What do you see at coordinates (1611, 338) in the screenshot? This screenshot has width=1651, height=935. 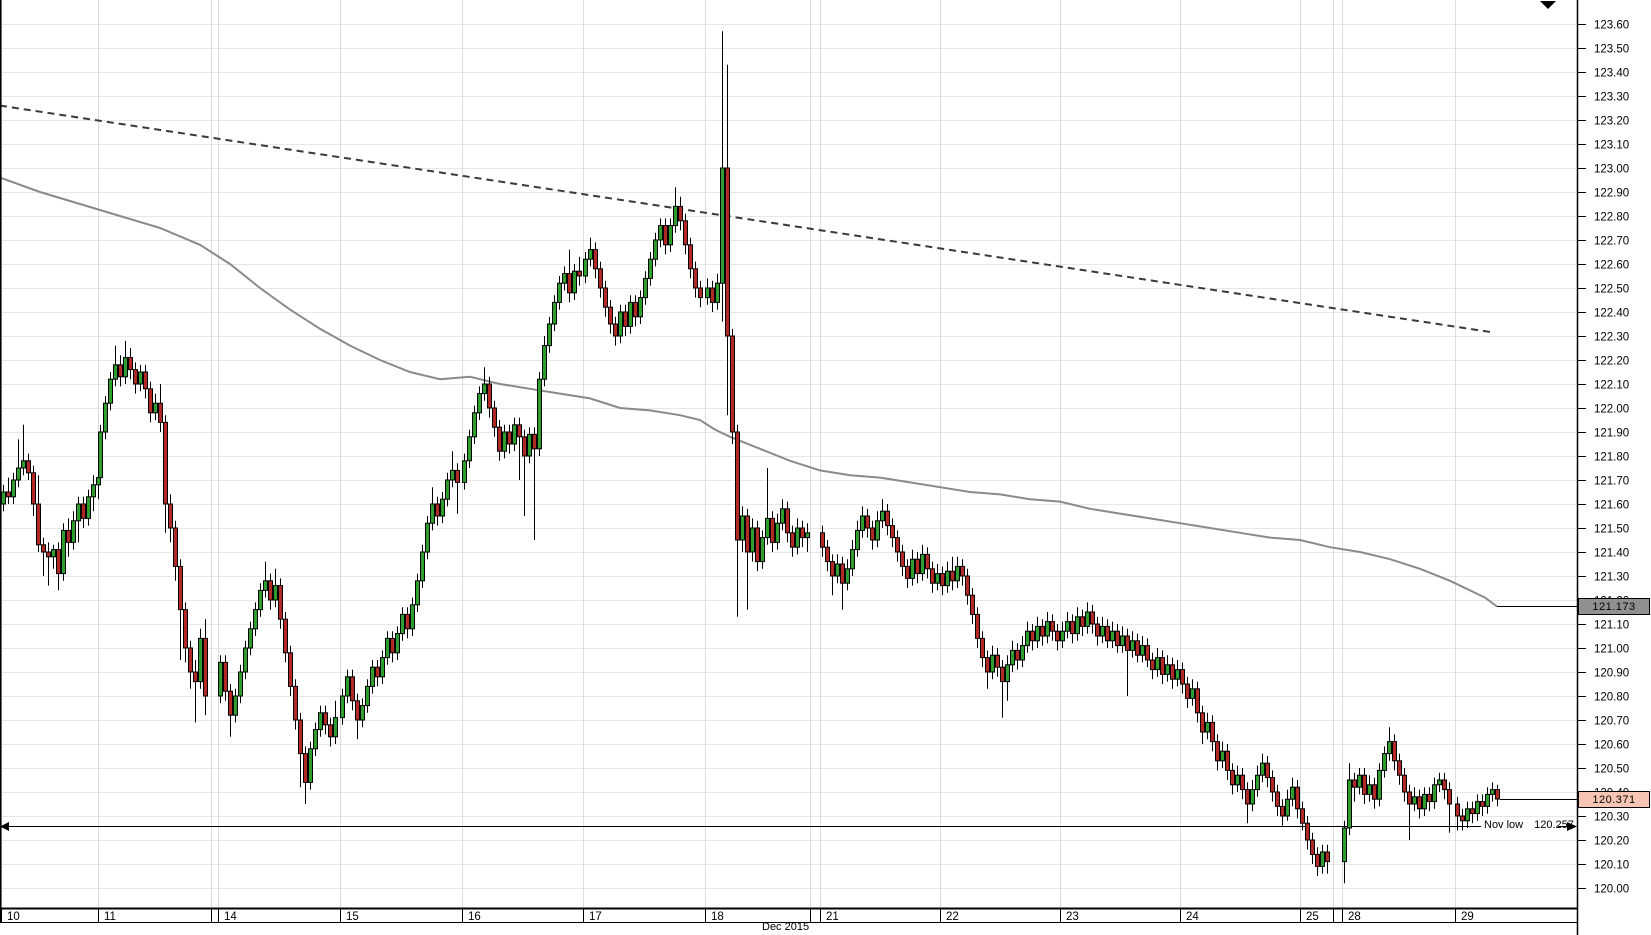 I see `y-axis-label: 122.30` at bounding box center [1611, 338].